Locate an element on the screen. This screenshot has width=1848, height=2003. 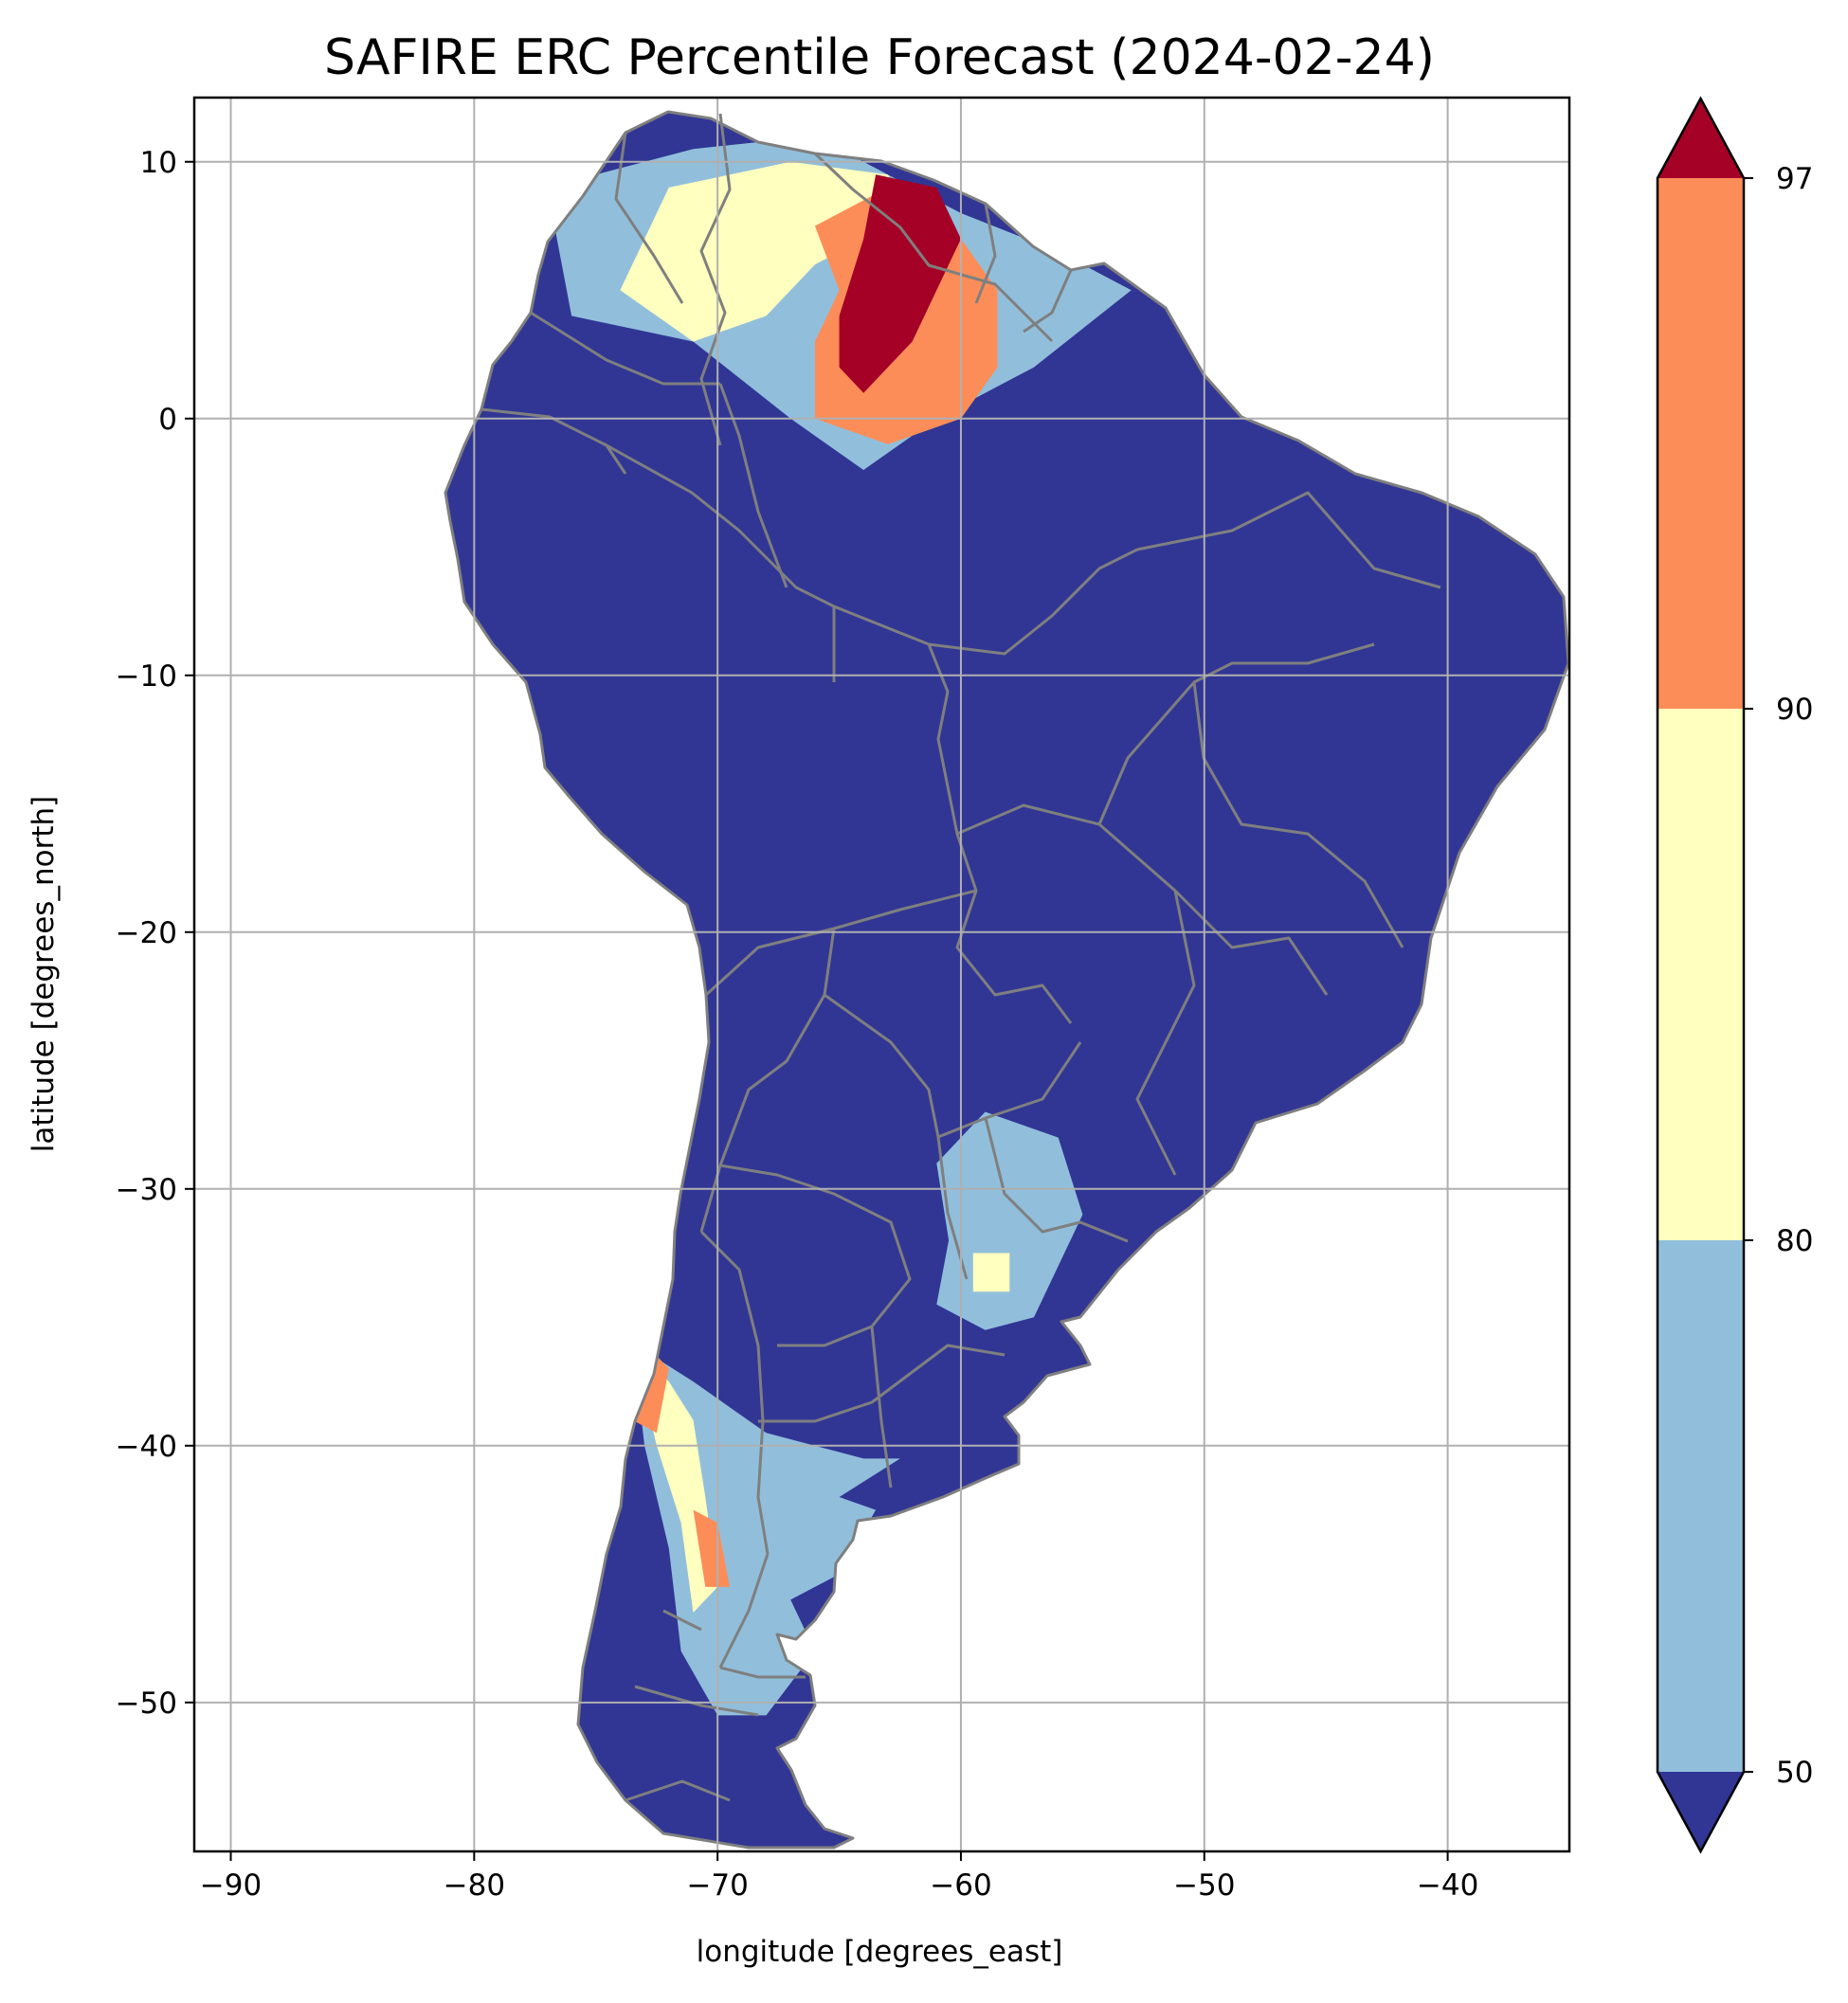
x-tick-label: −50 is located at coordinates (1204, 1885).